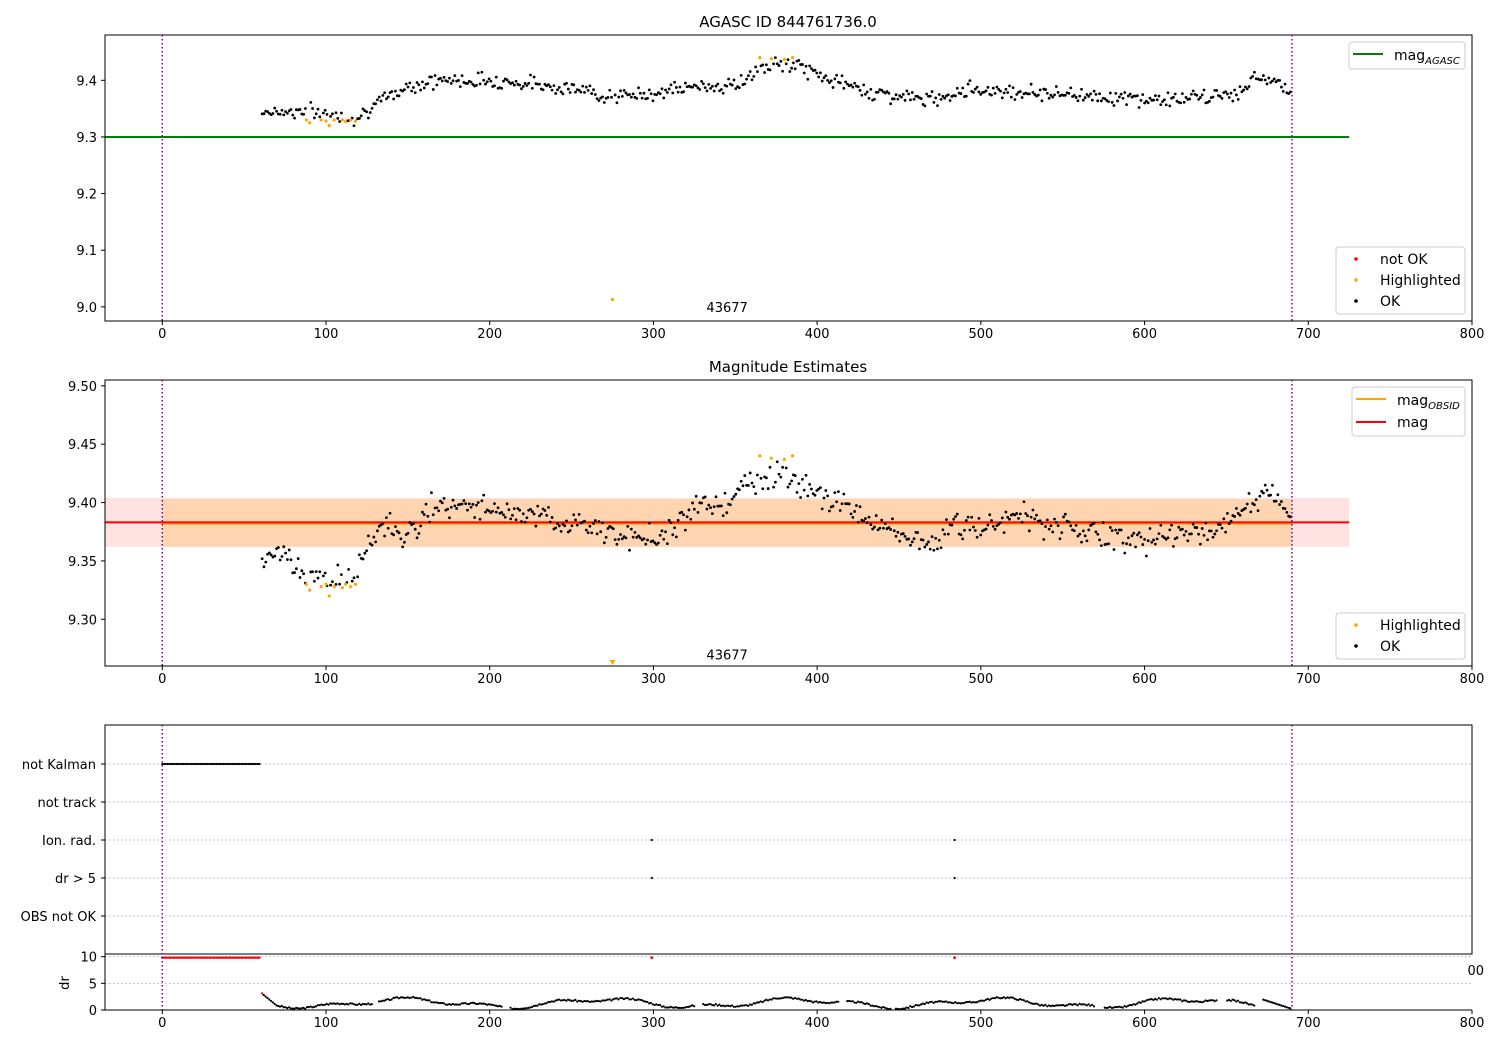 This screenshot has height=1050, width=1500. I want to click on x-tick-label: 400, so click(817, 334).